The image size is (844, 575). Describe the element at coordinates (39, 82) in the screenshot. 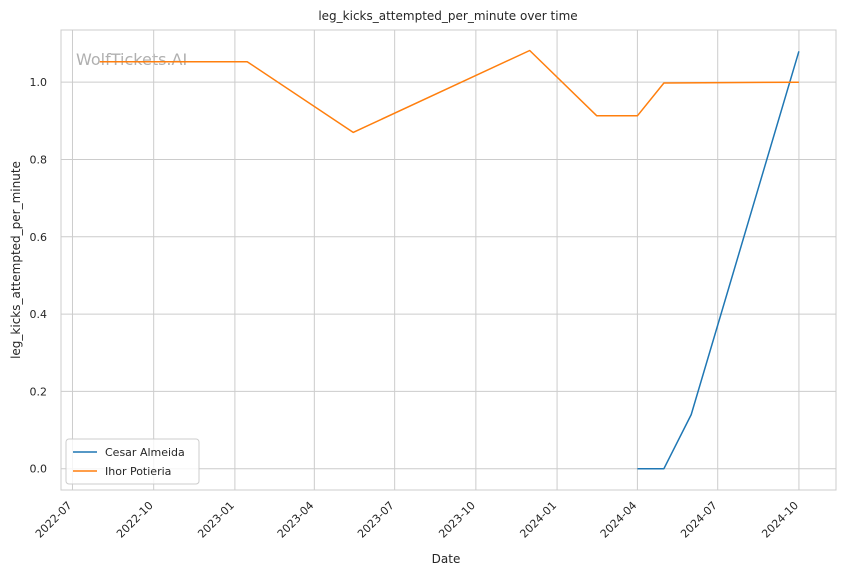

I see `y-tick-label: 1.0` at that location.